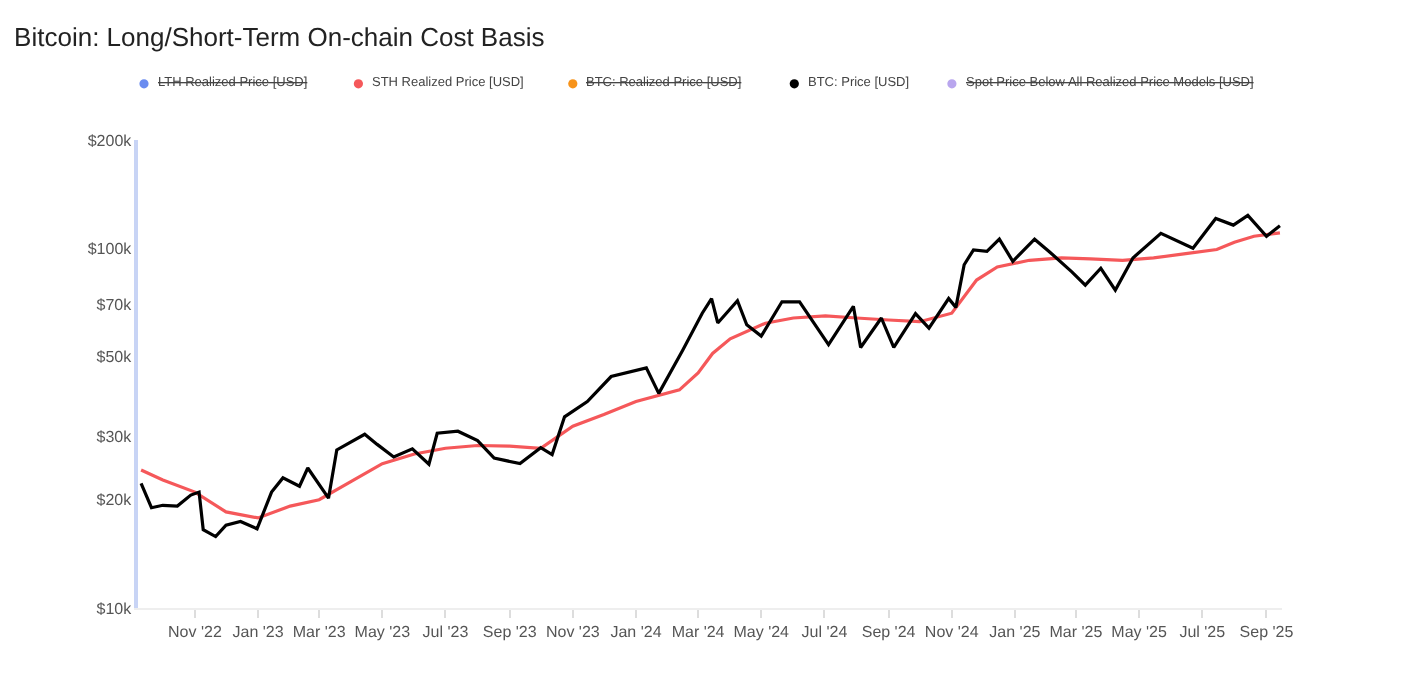 The image size is (1410, 688). I want to click on y-tick-label: $20k, so click(115, 500).